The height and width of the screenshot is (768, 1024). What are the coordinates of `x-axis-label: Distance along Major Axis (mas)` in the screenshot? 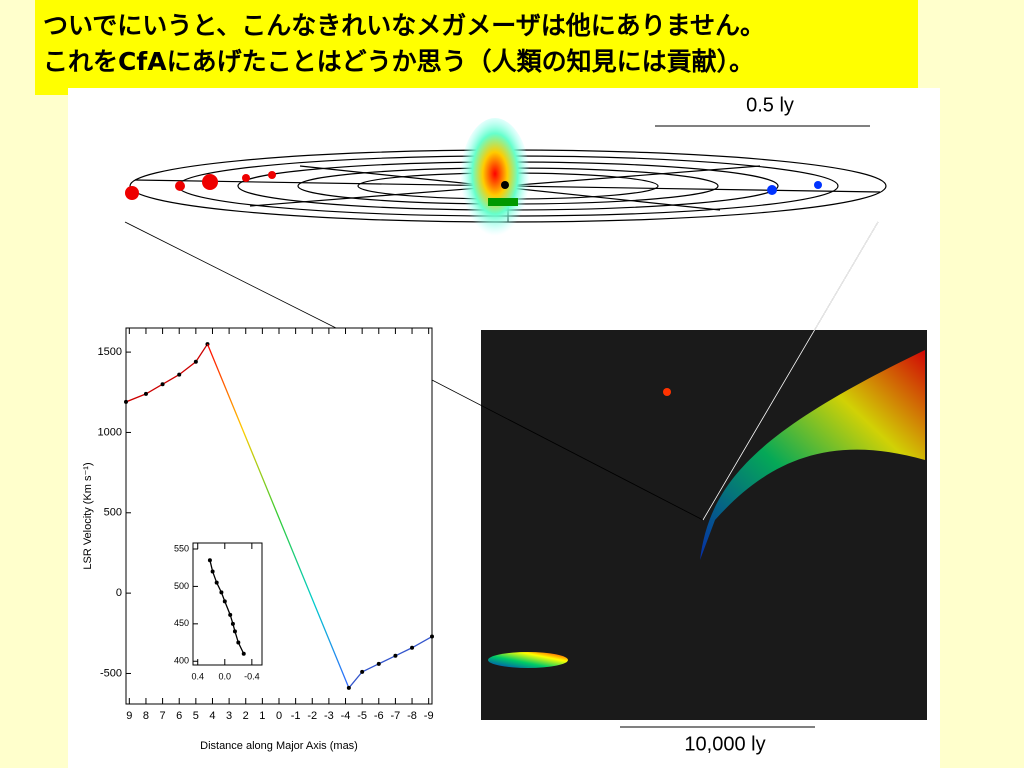 It's located at (279, 746).